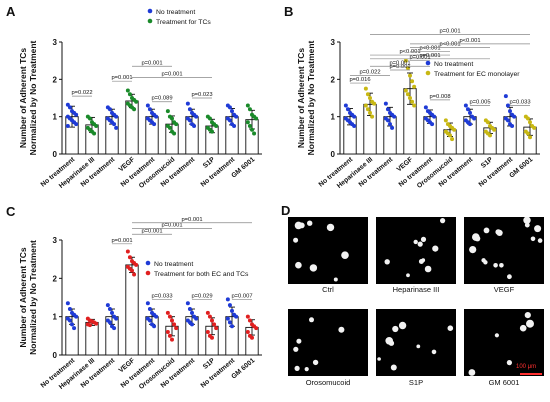 This screenshot has width=550, height=402. What do you see at coordinates (81, 93) in the screenshot?
I see `p-value-label: p=0.022` at bounding box center [81, 93].